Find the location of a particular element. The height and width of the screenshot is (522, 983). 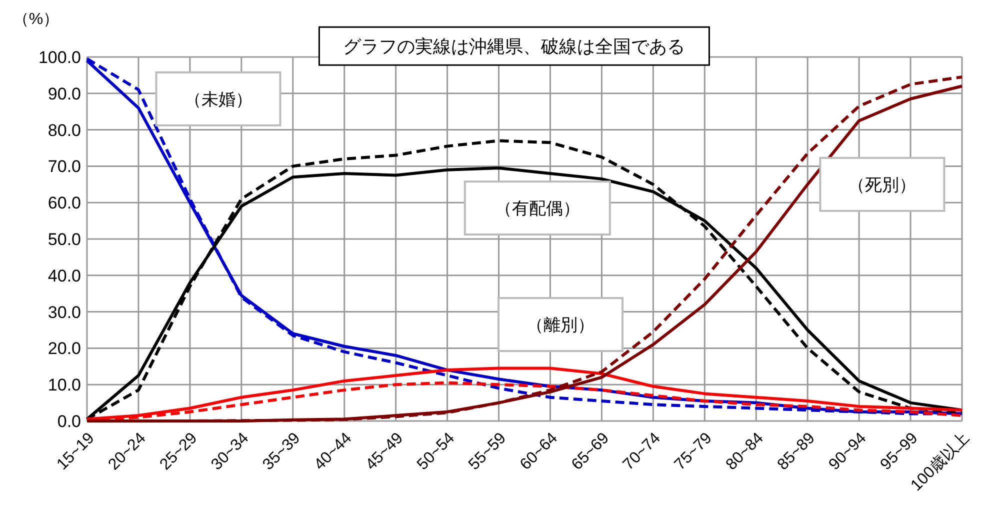

y-tick-label: 20.0 is located at coordinates (64, 348).